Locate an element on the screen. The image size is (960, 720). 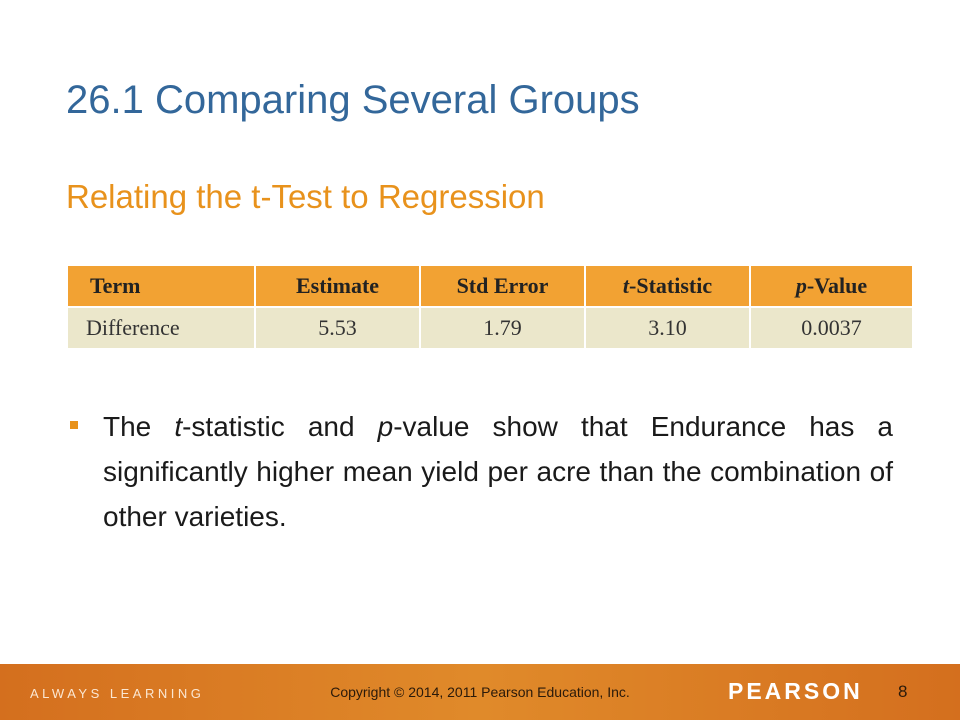
header-cell: Std Error is located at coordinates (502, 286).